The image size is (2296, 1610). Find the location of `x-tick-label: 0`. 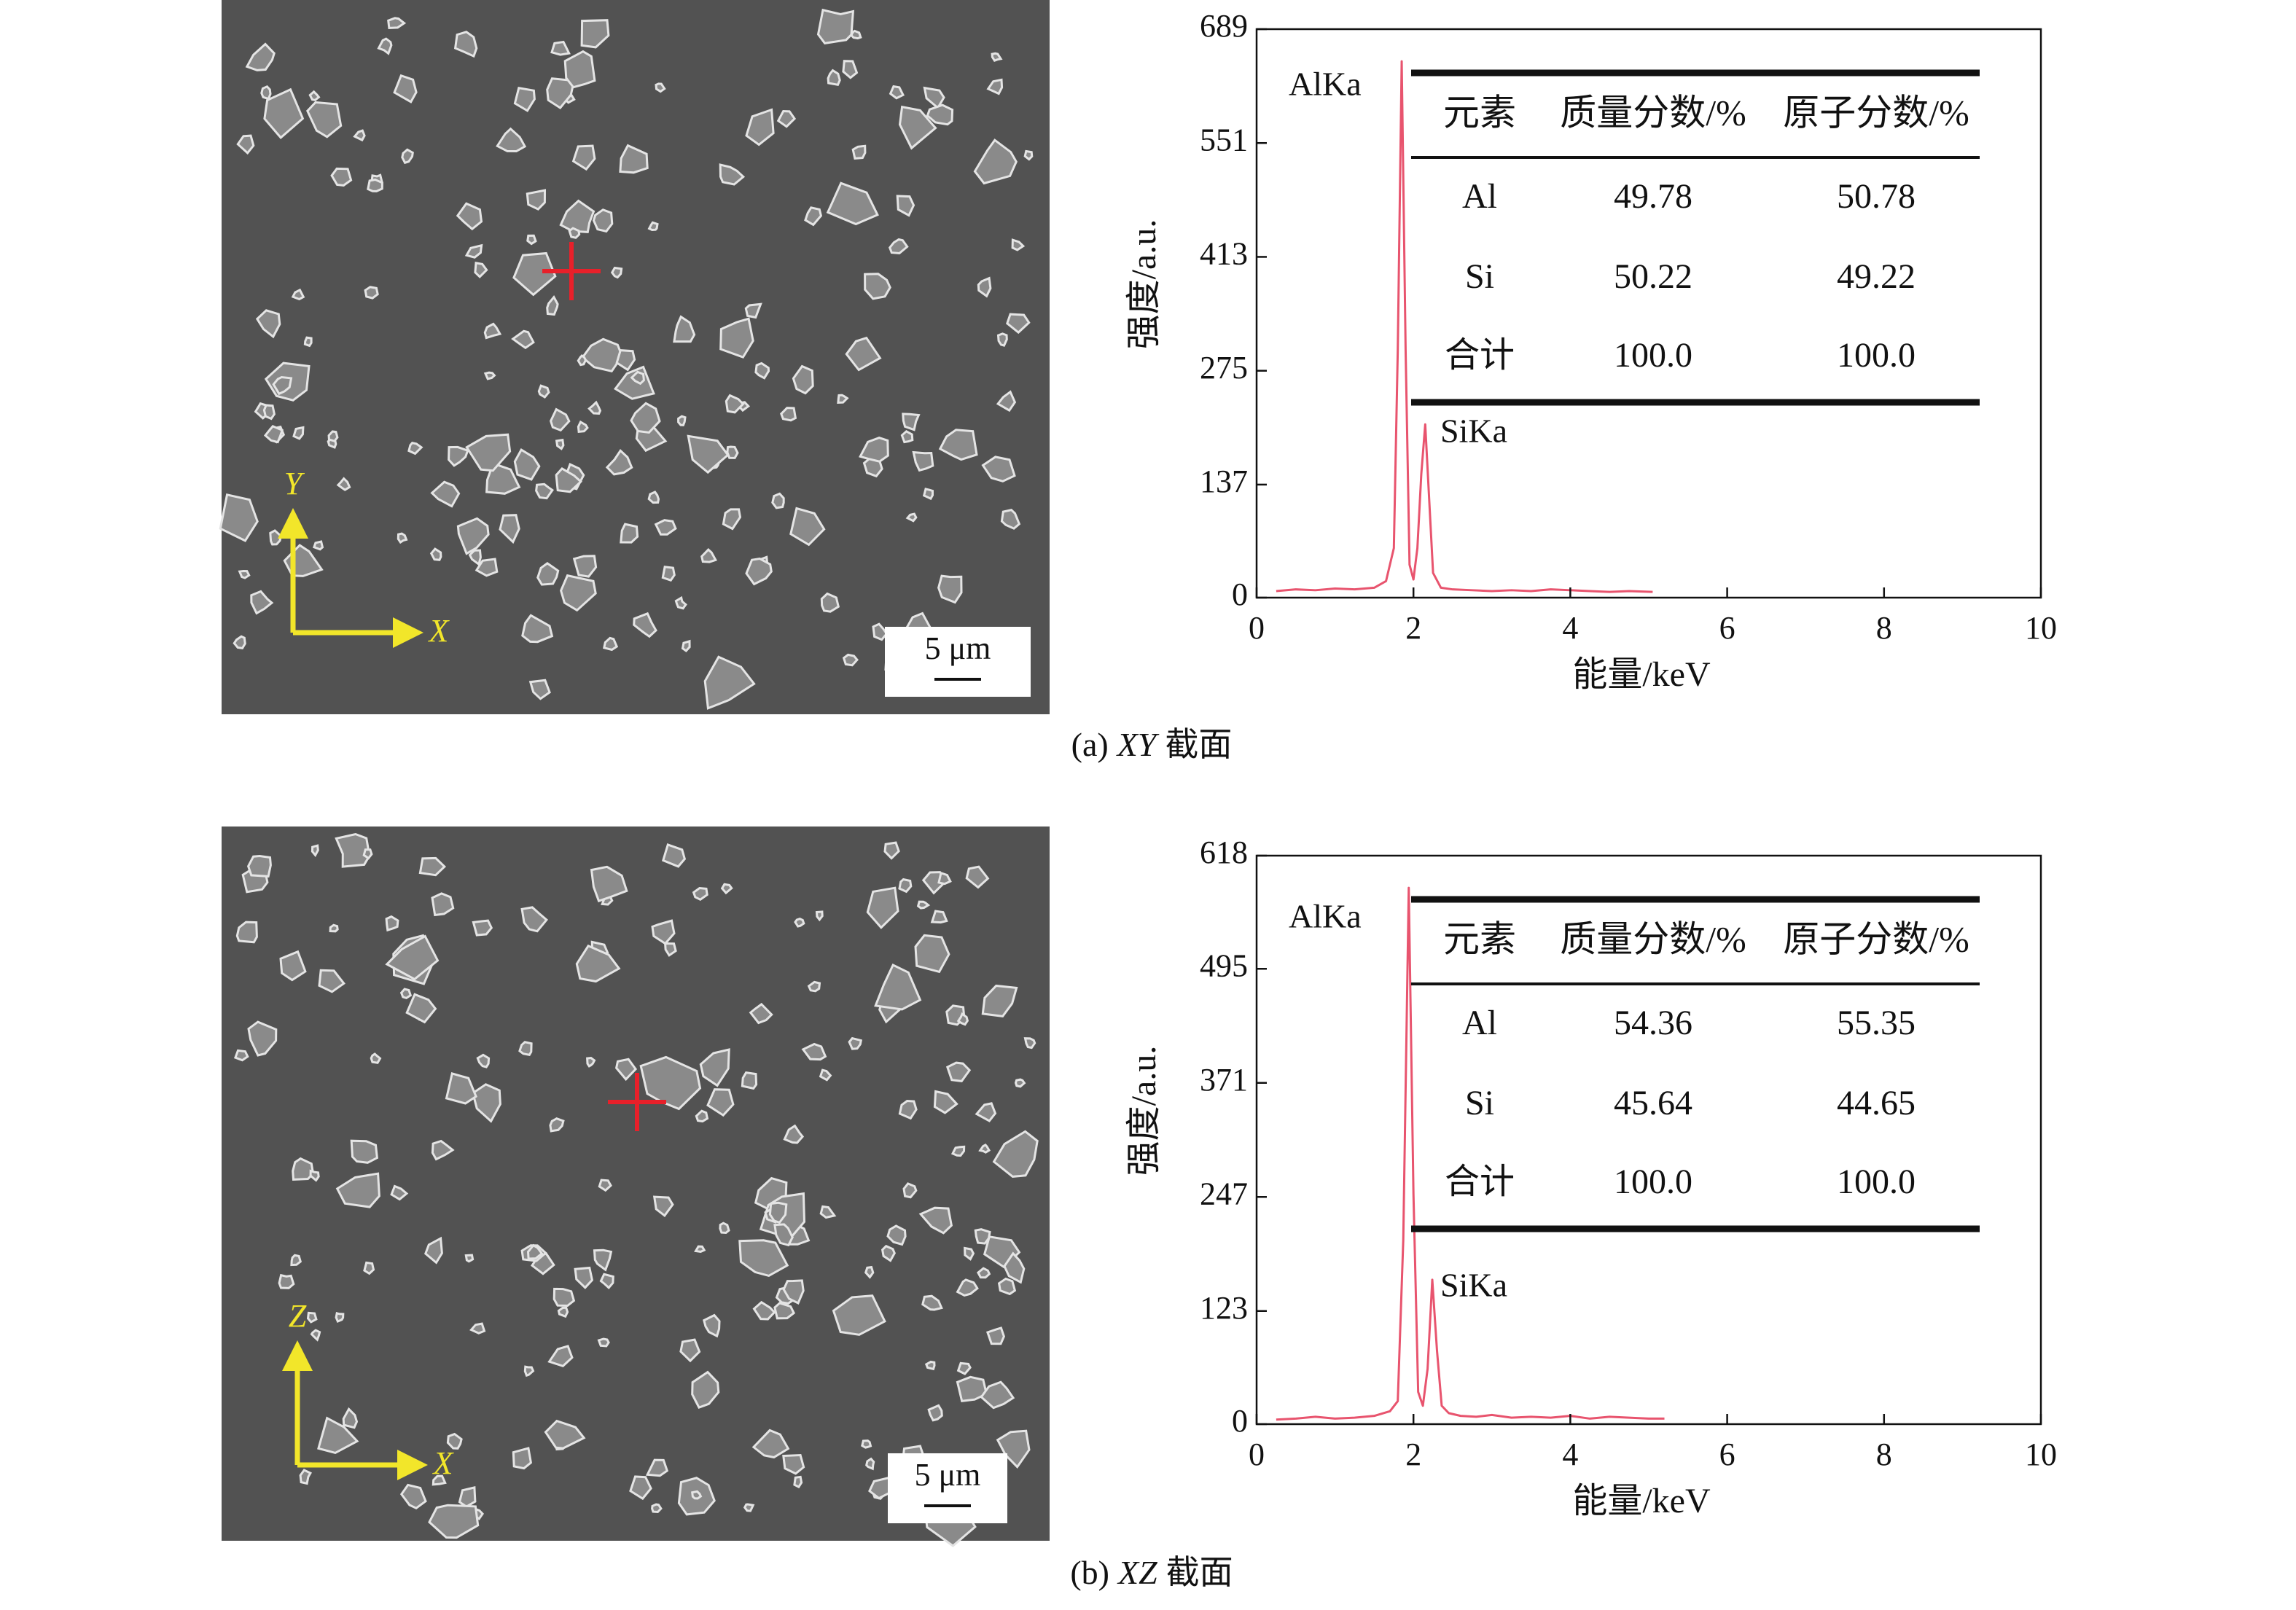

x-tick-label: 0 is located at coordinates (1257, 628).